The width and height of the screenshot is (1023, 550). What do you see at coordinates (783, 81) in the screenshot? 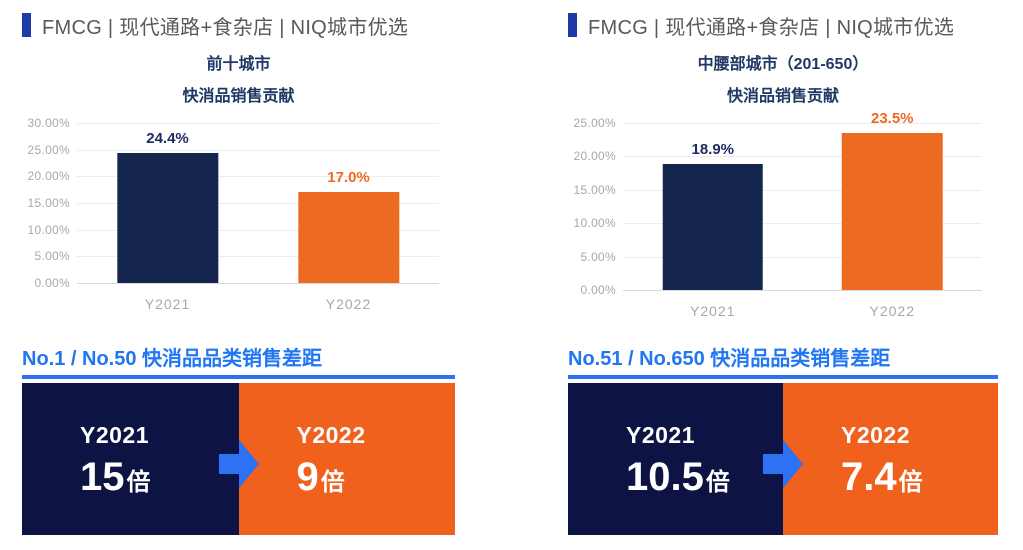
I see `chart-title: 中腰部城市（201-650） 快消品销售贡献` at bounding box center [783, 81].